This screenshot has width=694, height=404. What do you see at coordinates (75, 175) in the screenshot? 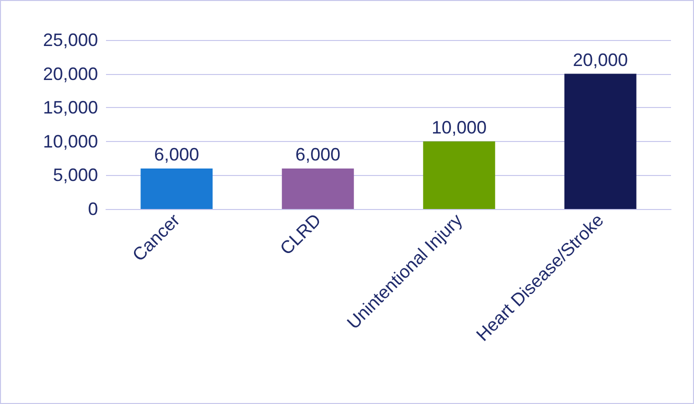
I see `y-tick-label: 5,000` at bounding box center [75, 175].